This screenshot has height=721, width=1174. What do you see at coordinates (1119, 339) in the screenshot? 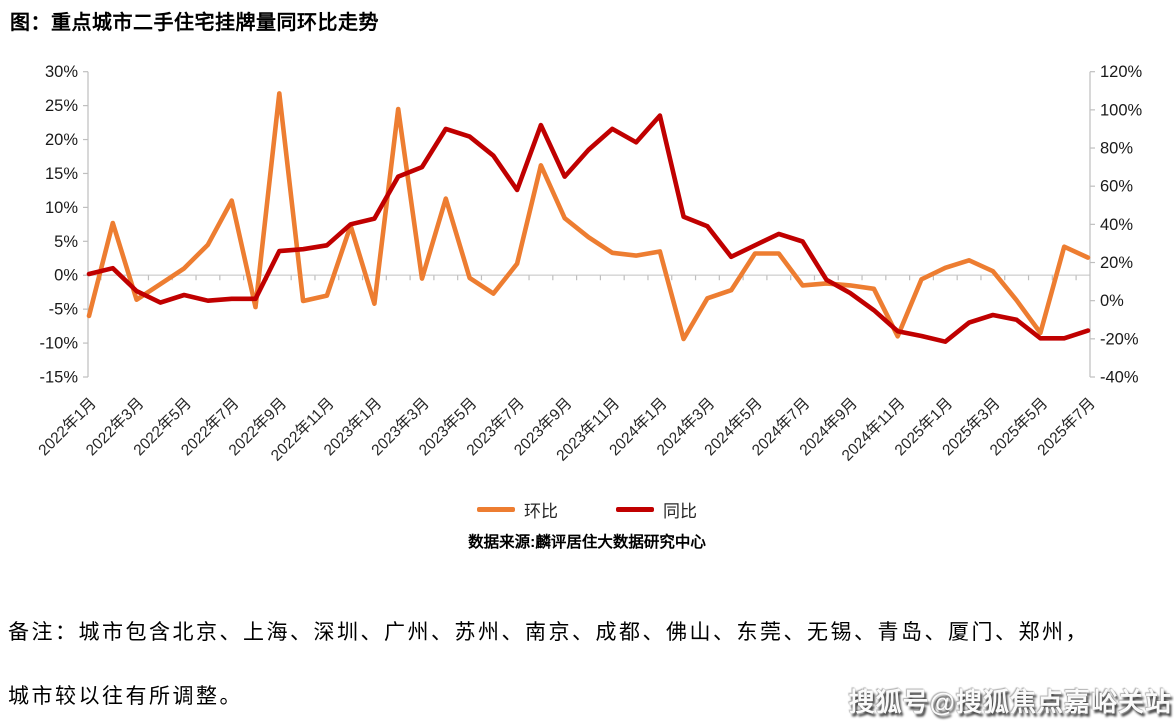
I see `right-axis-tick-label: -20%` at bounding box center [1119, 339].